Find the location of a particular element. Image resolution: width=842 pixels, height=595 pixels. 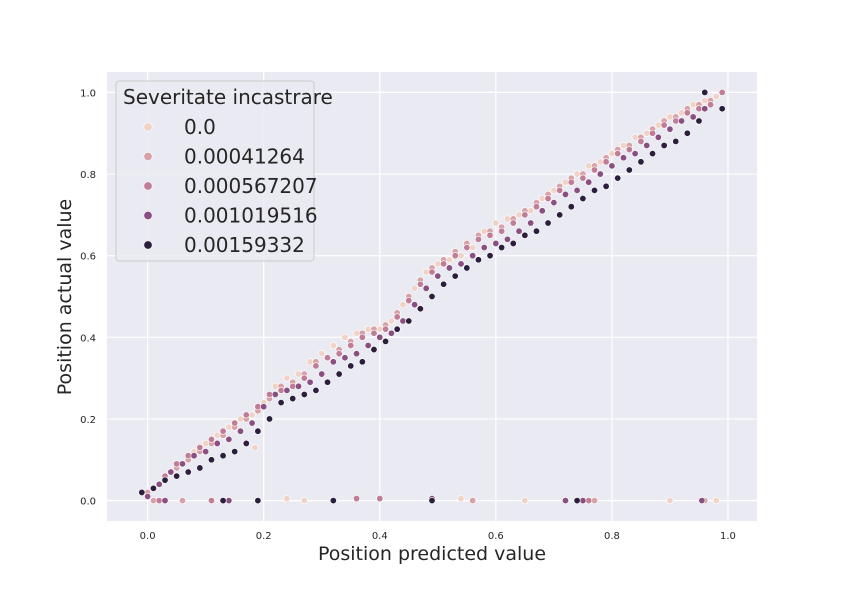

legend-title: Severitate incastrare is located at coordinates (228, 97).